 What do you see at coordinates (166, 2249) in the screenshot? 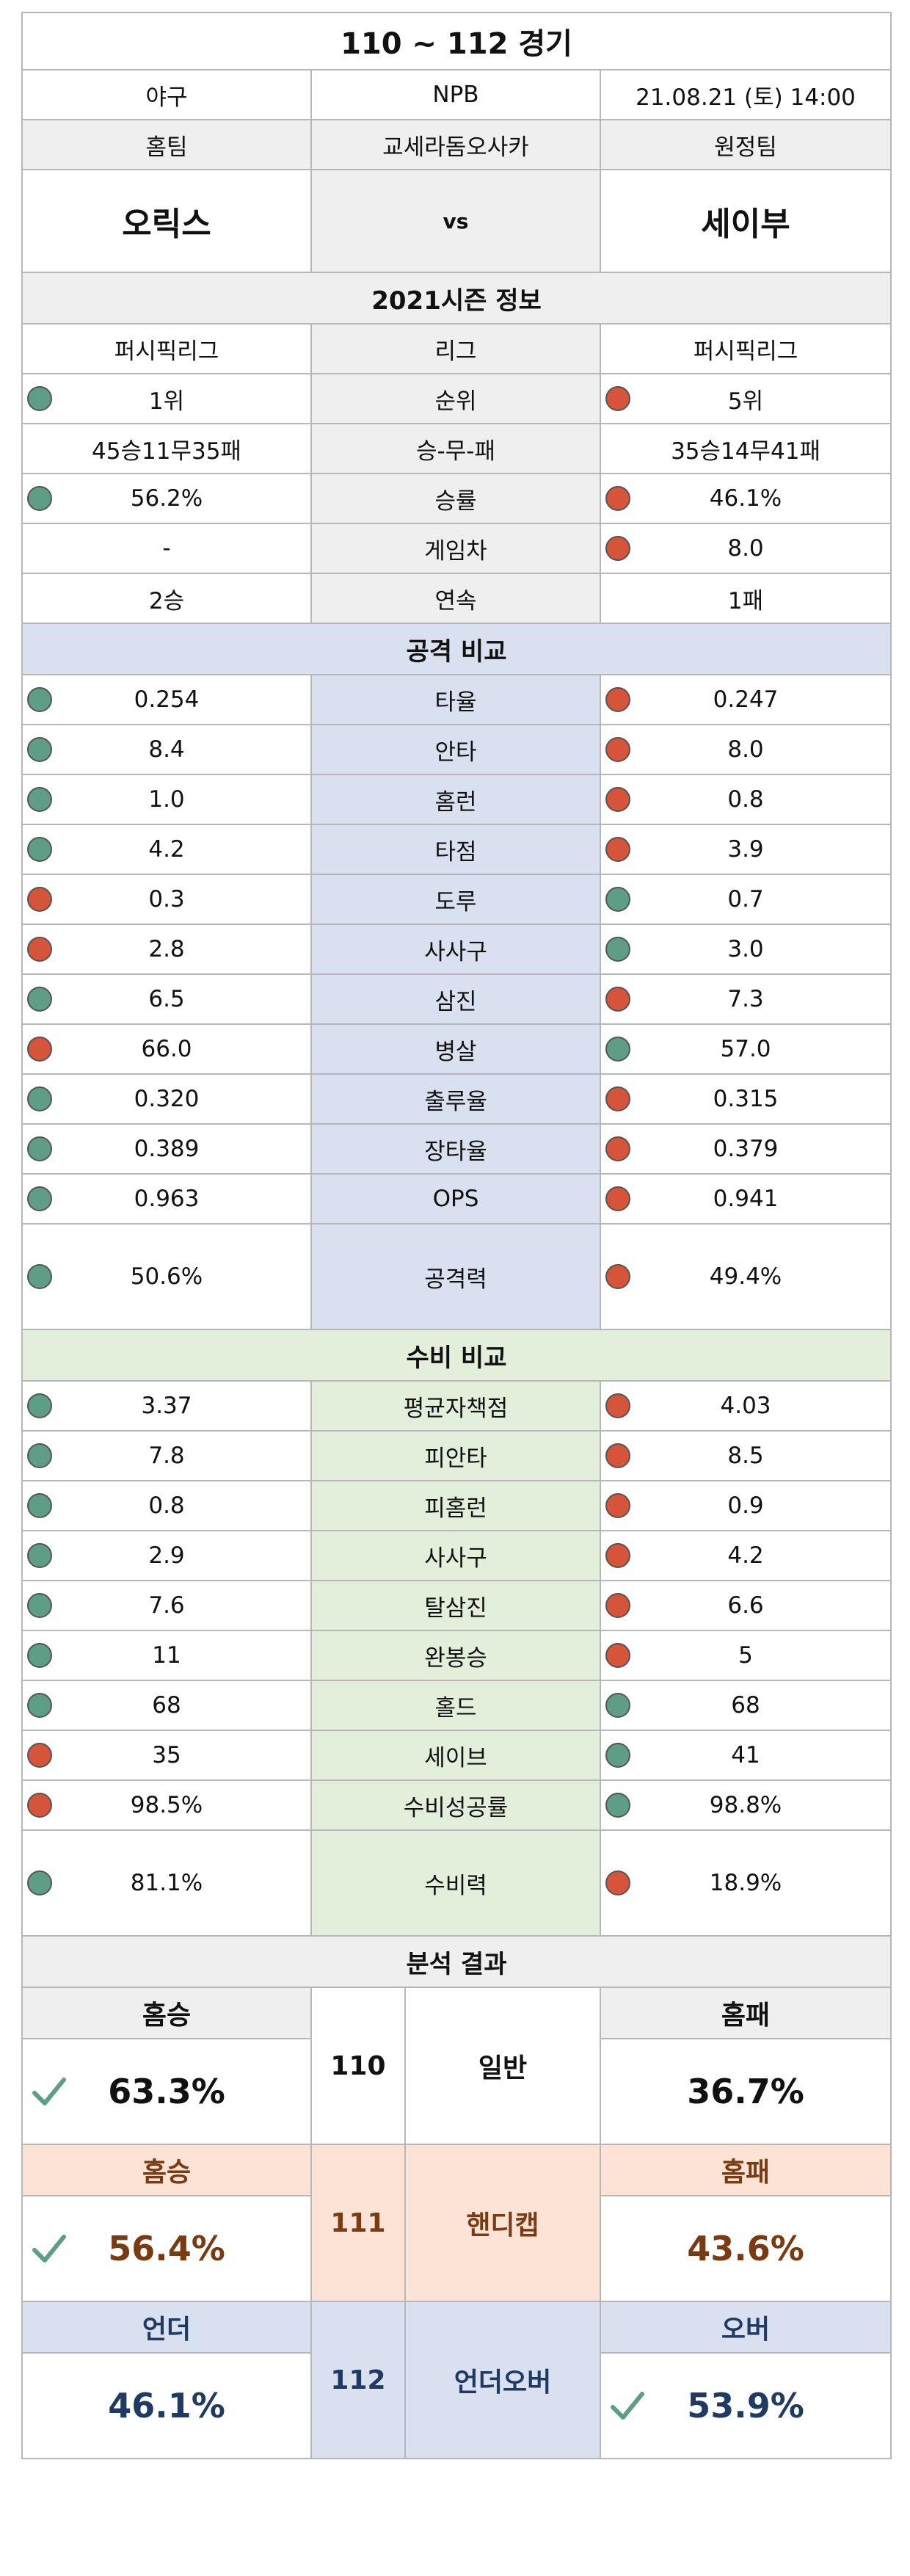
I see `analysis-handicap-left-value-text: 56.4%` at bounding box center [166, 2249].